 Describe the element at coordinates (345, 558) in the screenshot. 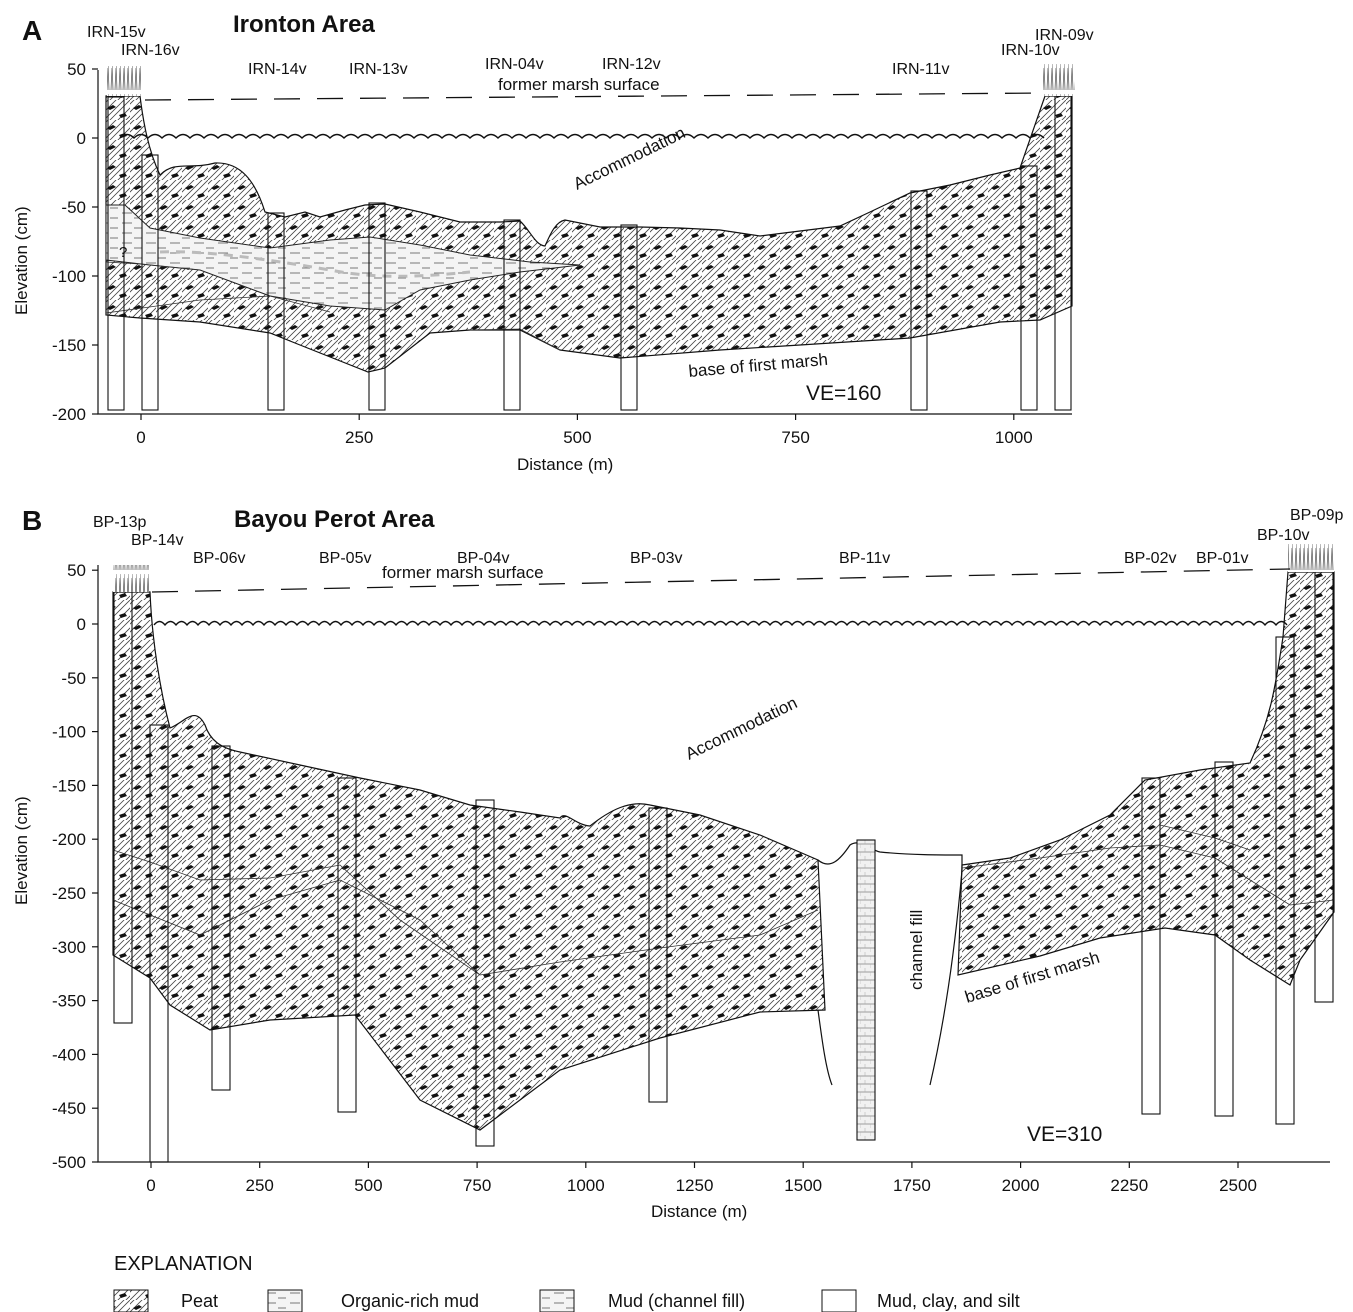

I see `panel-b-core-label: BP-05v` at that location.